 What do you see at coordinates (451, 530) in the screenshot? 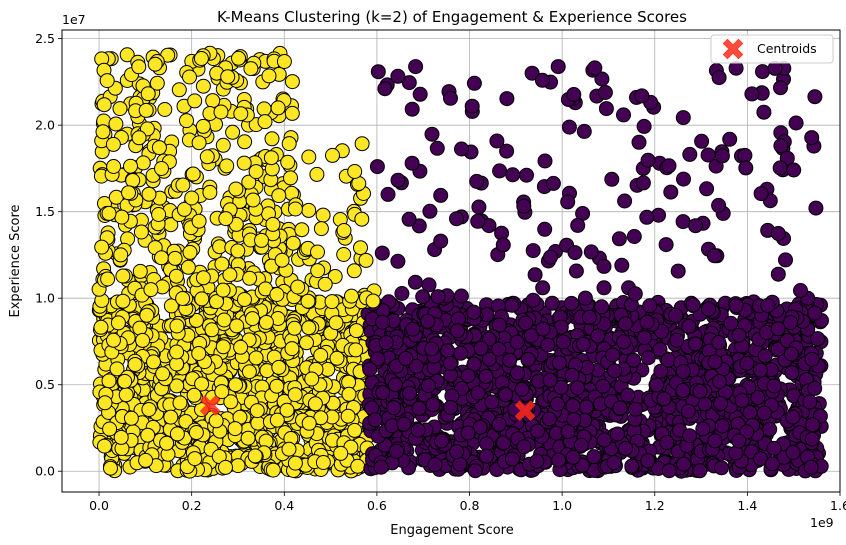
I see `x-axis-label: Engagement Score` at bounding box center [451, 530].